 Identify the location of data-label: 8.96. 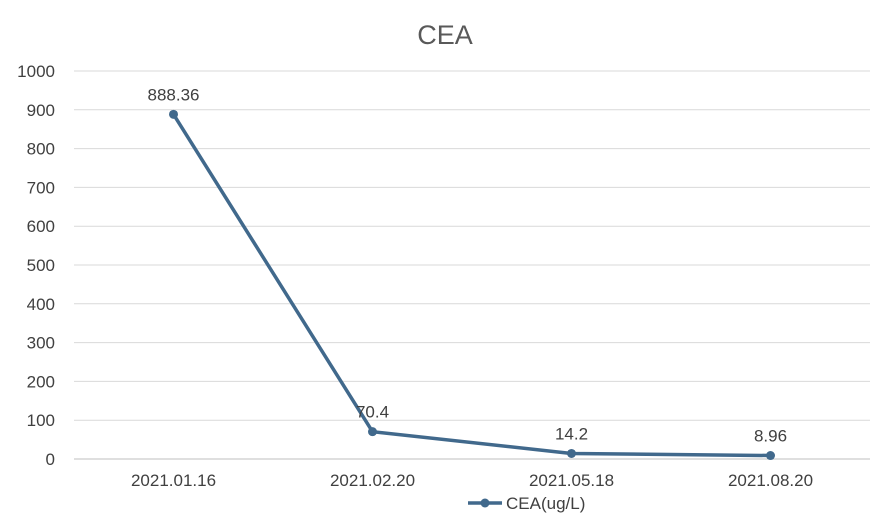
(770, 436).